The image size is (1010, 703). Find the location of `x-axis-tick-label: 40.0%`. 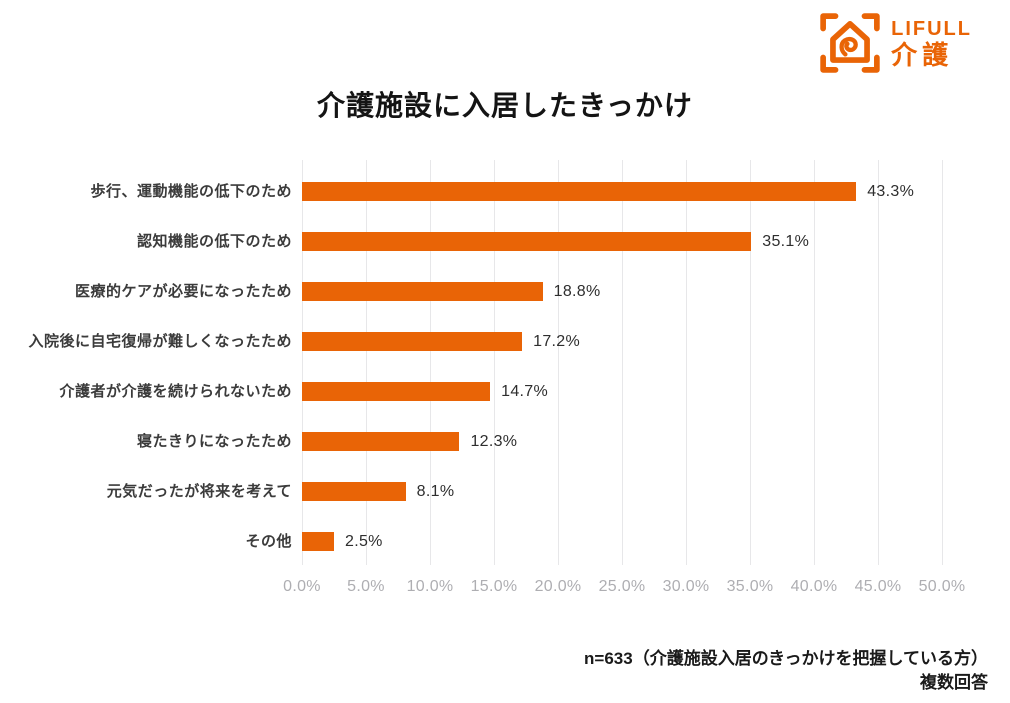

x-axis-tick-label: 40.0% is located at coordinates (814, 586).